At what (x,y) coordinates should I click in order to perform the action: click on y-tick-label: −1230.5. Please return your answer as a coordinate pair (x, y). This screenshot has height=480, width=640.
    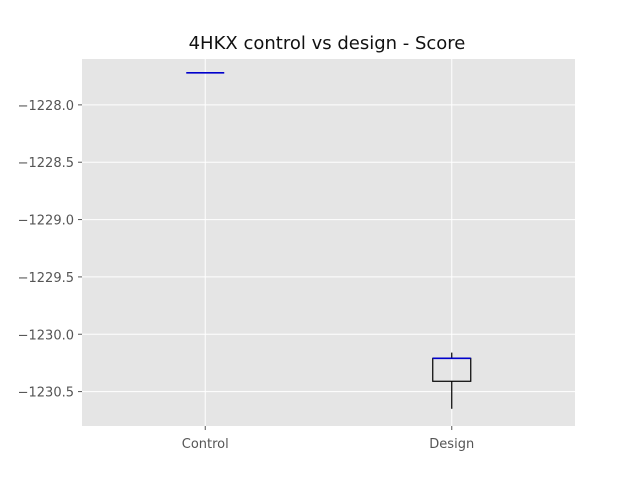
    Looking at the image, I should click on (46, 393).